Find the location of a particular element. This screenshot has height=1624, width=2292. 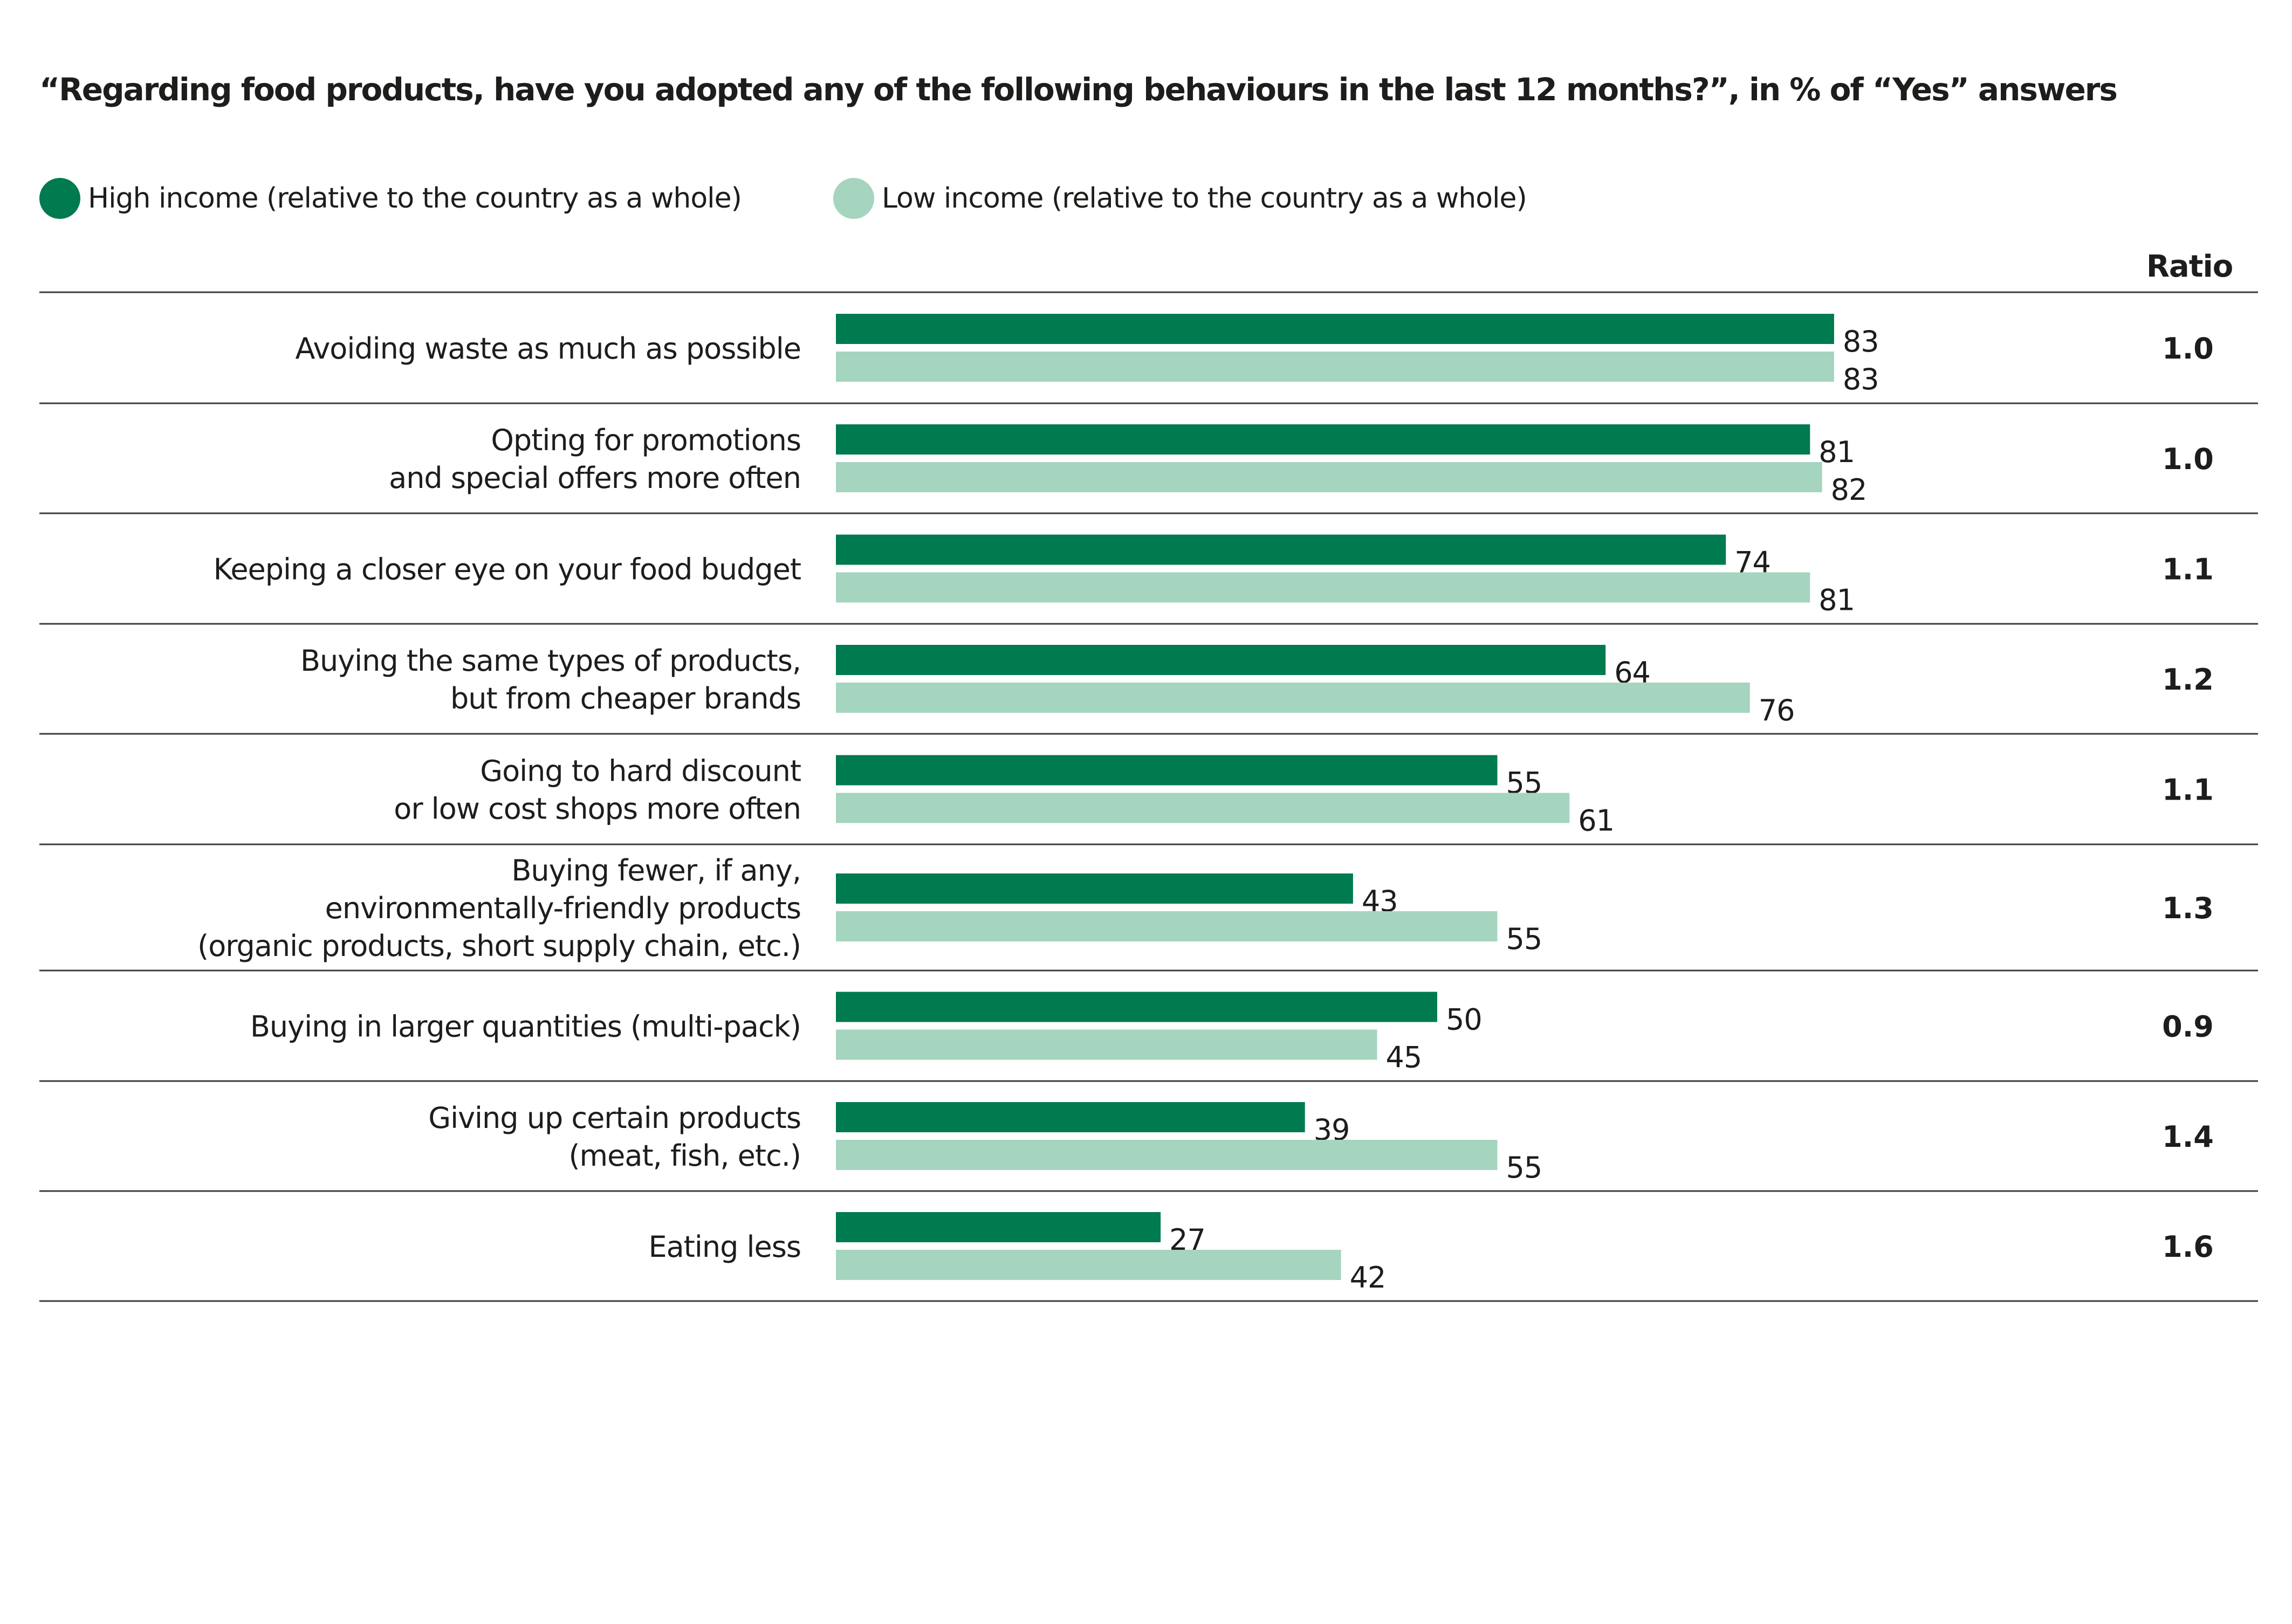

category-label: Buying the same types of products, is located at coordinates (550, 661).